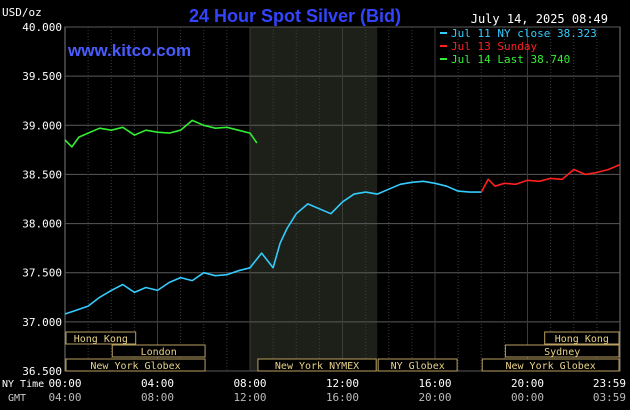  Describe the element at coordinates (23, 384) in the screenshot. I see `ny-time-label: NY Time` at that location.